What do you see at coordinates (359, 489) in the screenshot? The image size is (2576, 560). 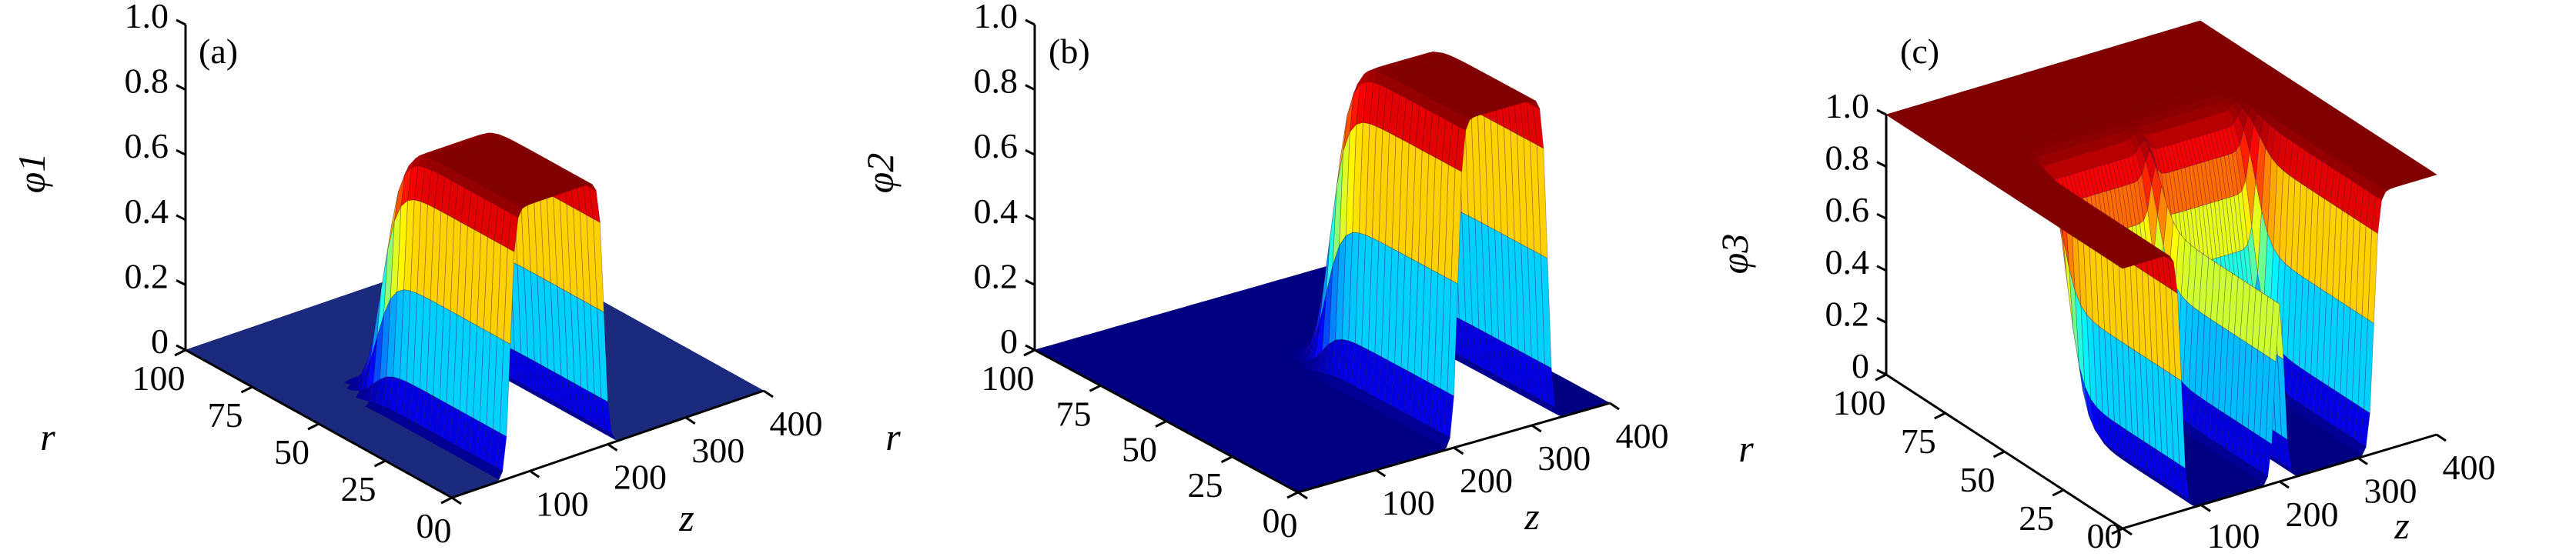 I see `r-tick-label: 25` at bounding box center [359, 489].